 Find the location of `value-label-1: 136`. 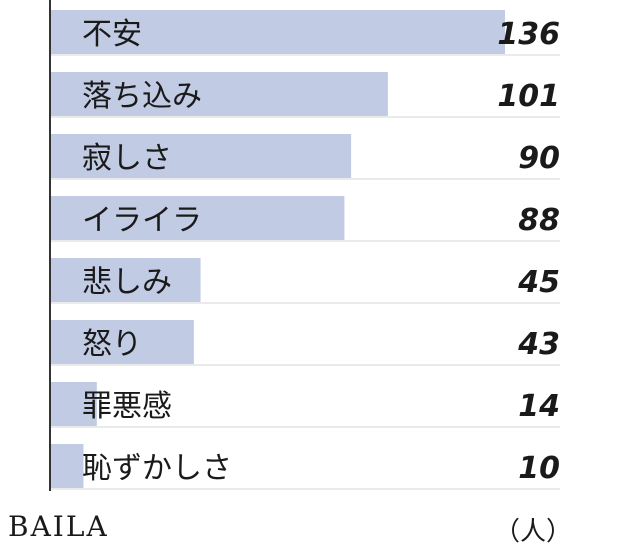

value-label-1: 136 is located at coordinates (528, 34).